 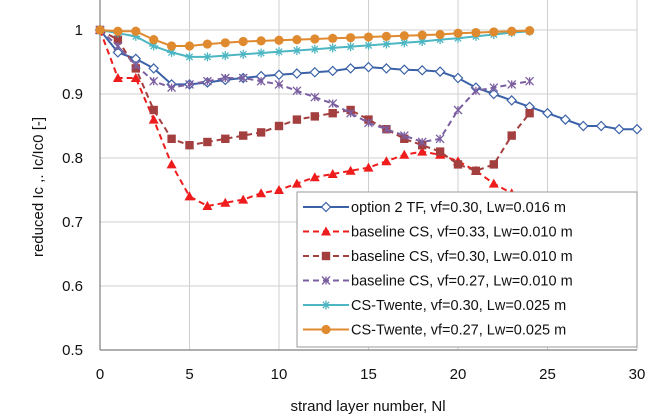 I want to click on x-tick-label: 0, so click(x=100, y=374).